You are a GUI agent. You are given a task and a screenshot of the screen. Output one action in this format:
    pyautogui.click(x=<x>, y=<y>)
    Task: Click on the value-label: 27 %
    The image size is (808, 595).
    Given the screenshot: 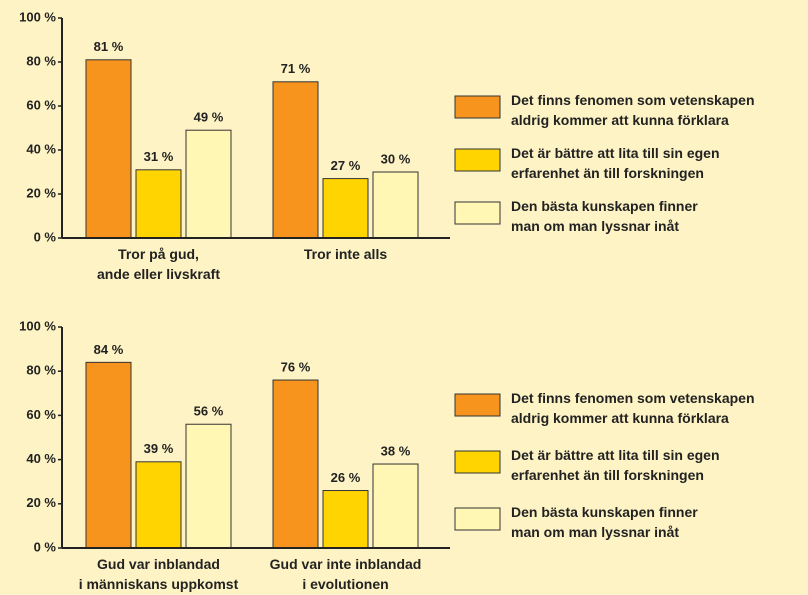 What is the action you would take?
    pyautogui.click(x=346, y=165)
    